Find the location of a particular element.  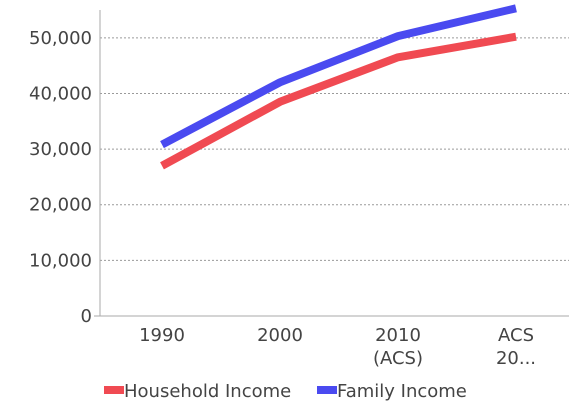

x-tick-label: ACS is located at coordinates (516, 335).